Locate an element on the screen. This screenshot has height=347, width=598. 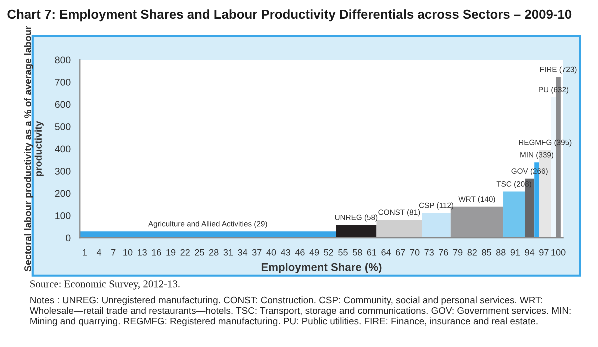
x-tick-label: 13 is located at coordinates (142, 252).